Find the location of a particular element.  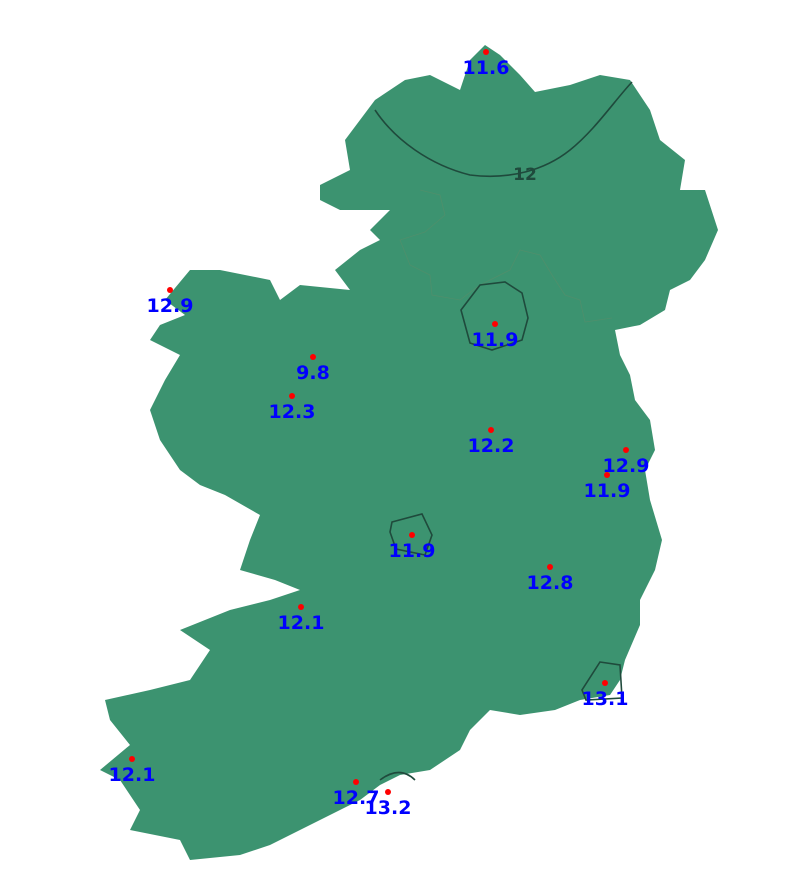

station-marker: 12.2 is located at coordinates (491, 442).